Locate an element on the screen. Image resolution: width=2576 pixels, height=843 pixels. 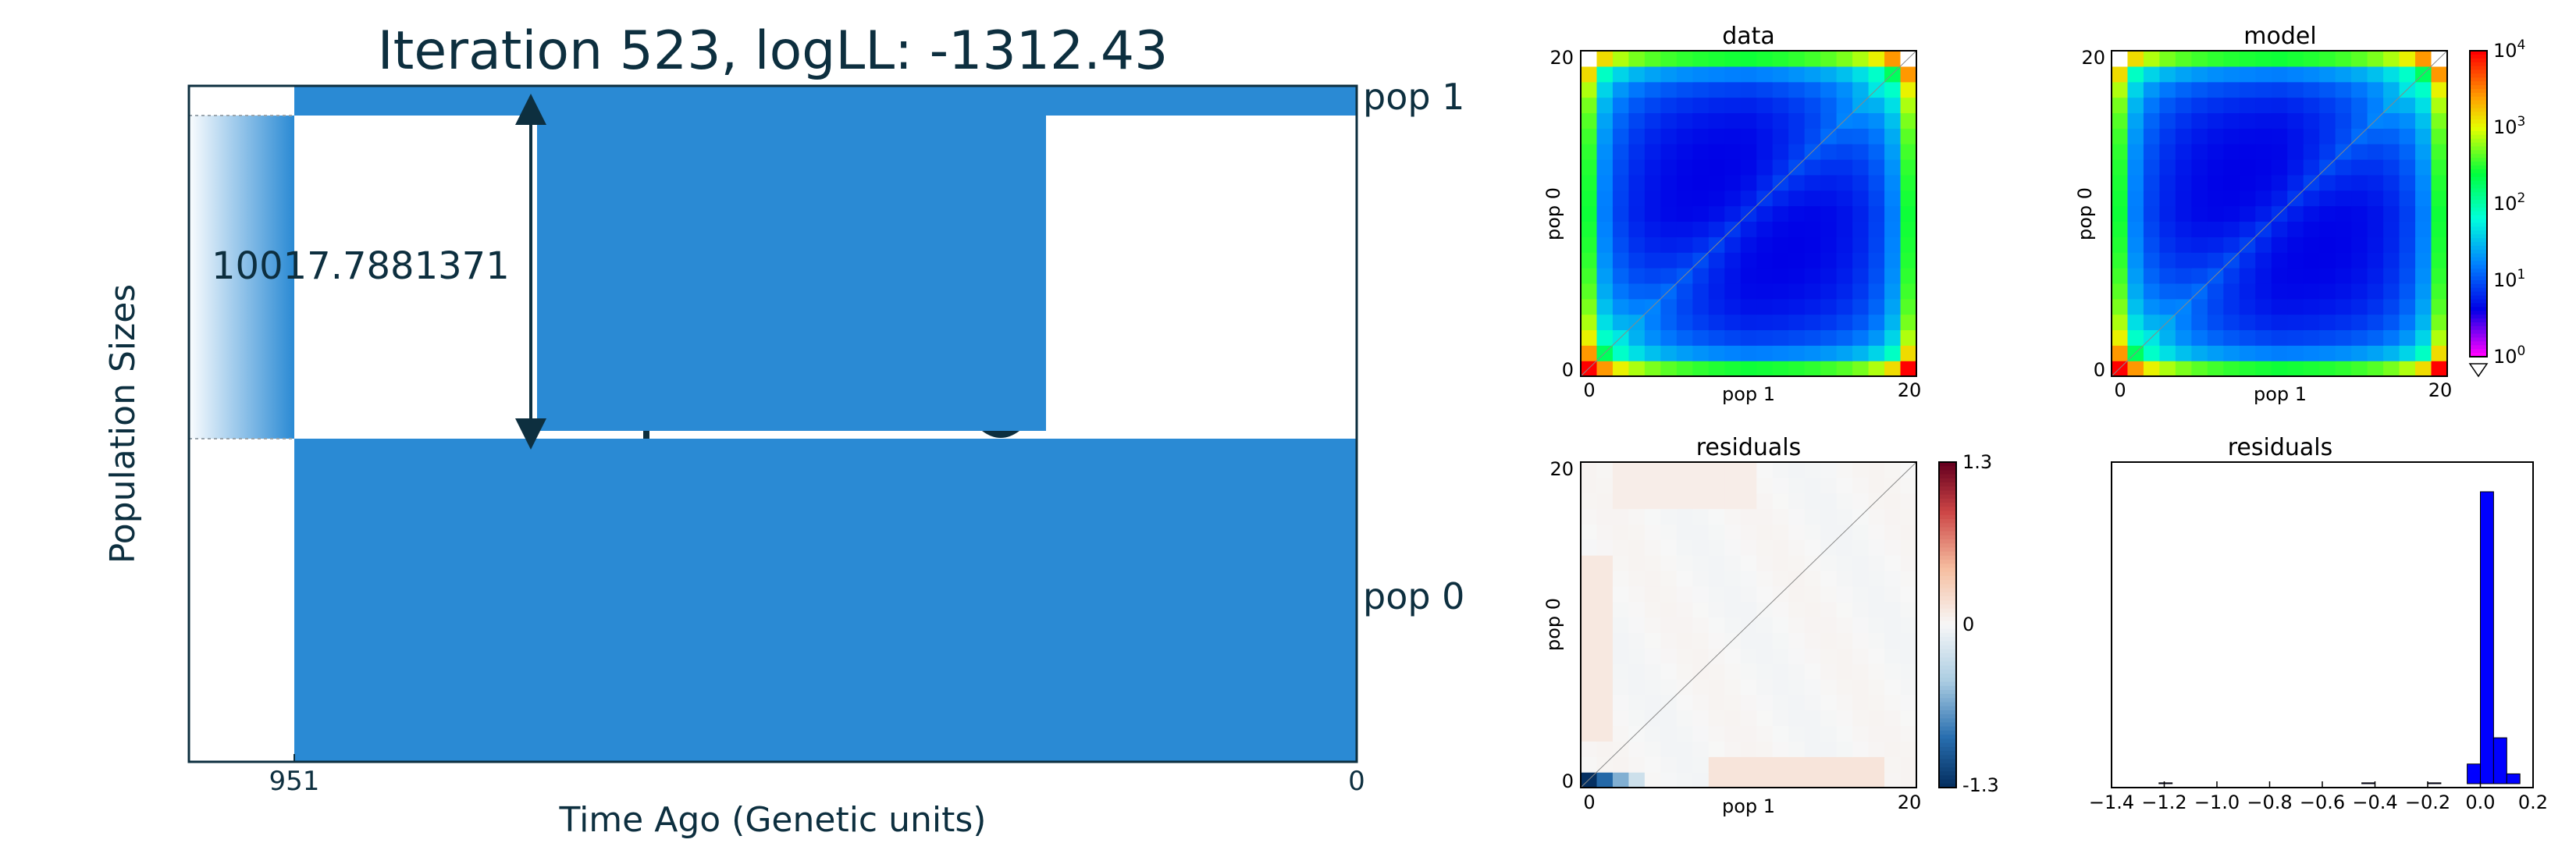
x-tick-label: −1.2 is located at coordinates (2163, 802).